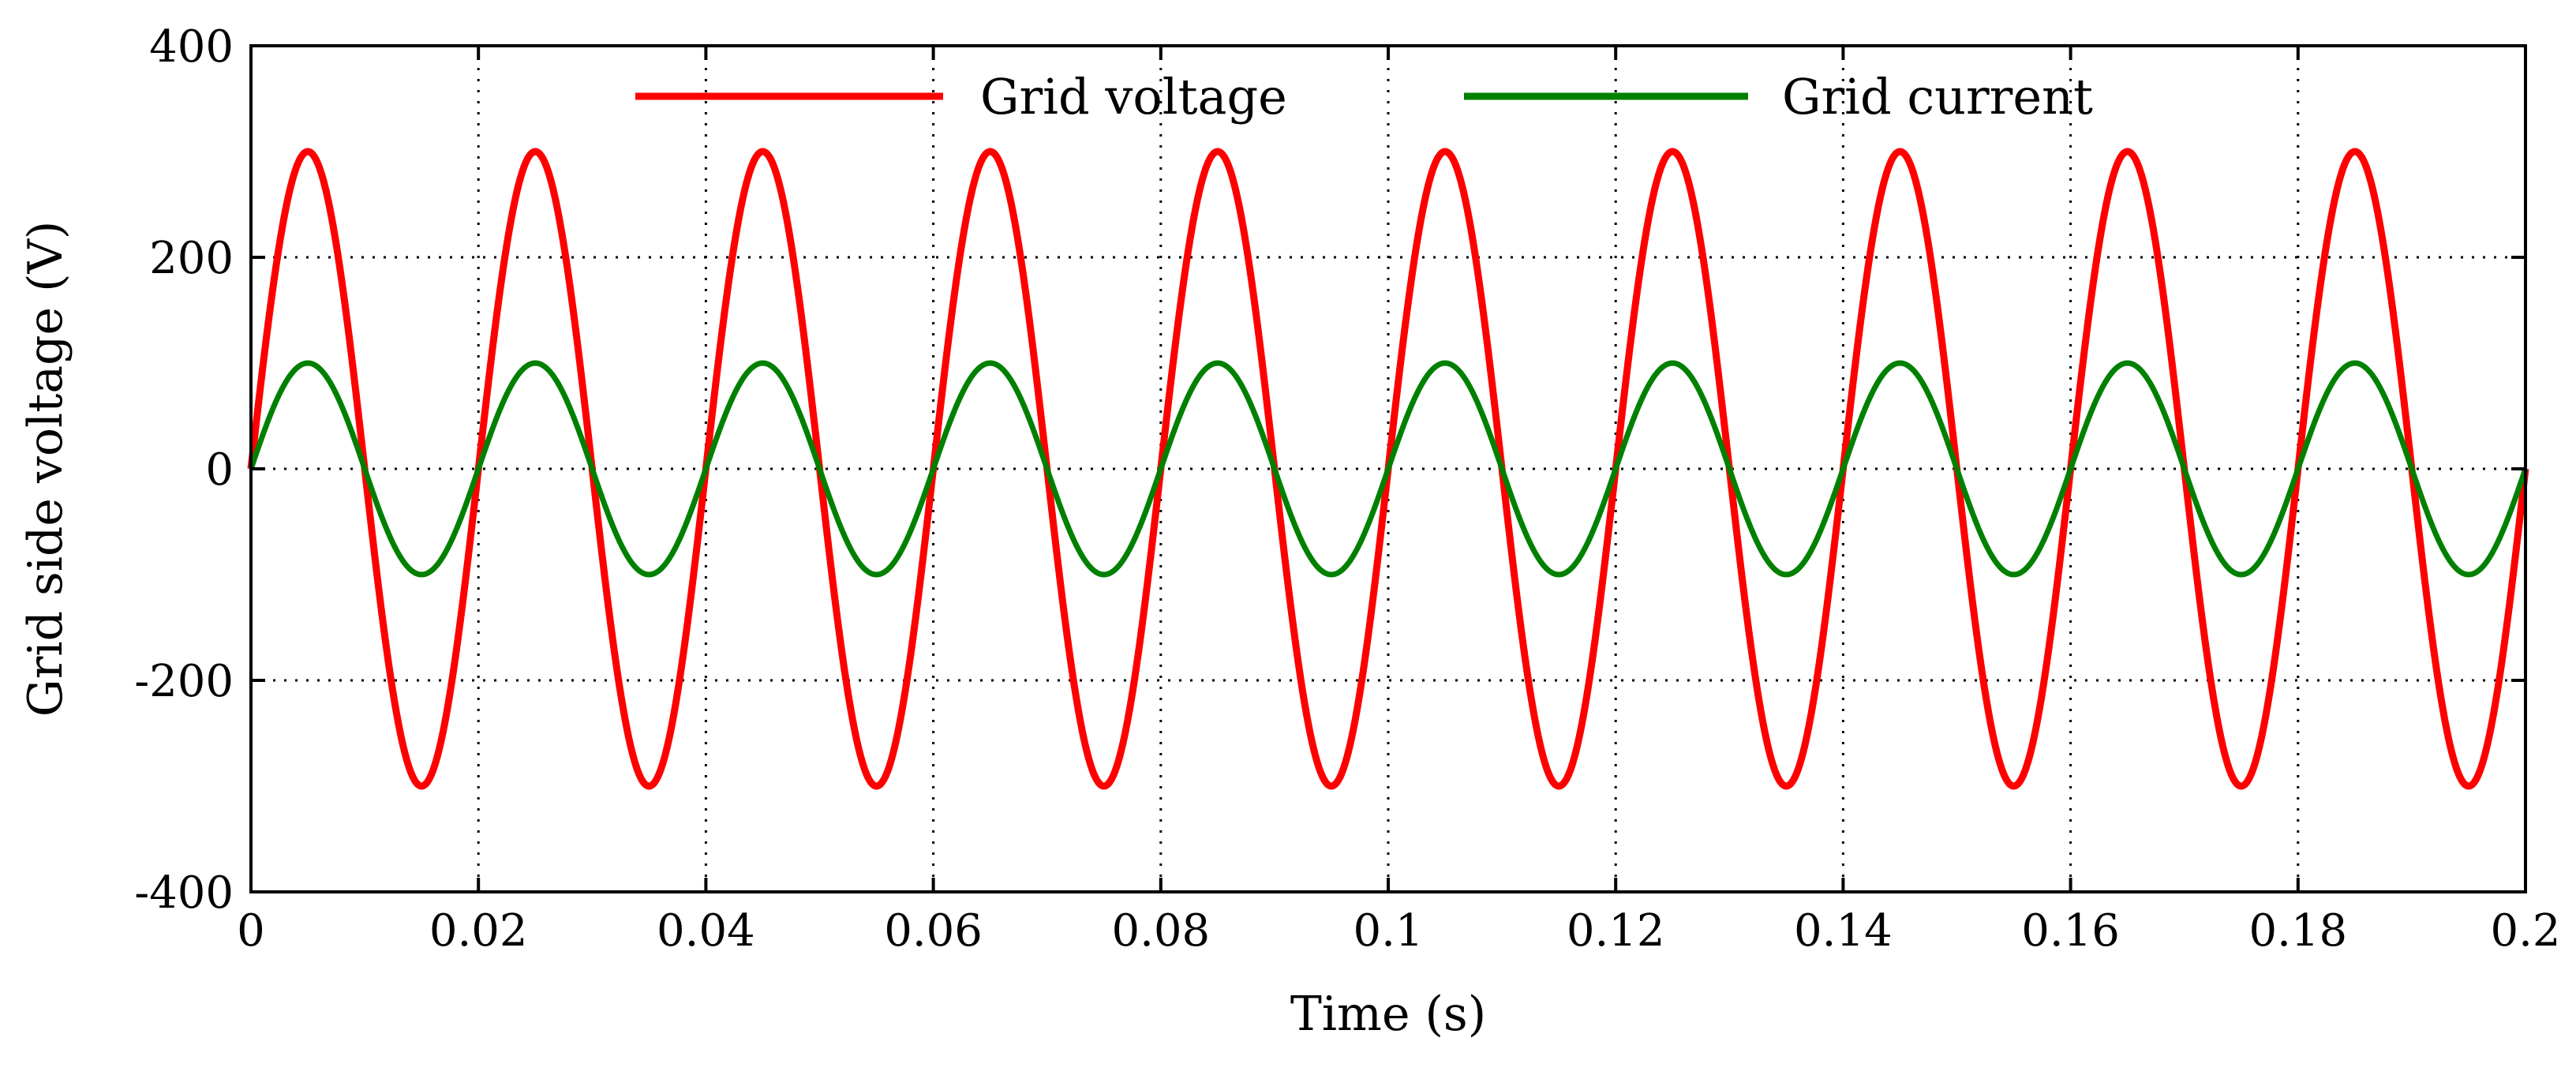 The image size is (2576, 1075). What do you see at coordinates (191, 47) in the screenshot?
I see `y-tick-label: 400` at bounding box center [191, 47].